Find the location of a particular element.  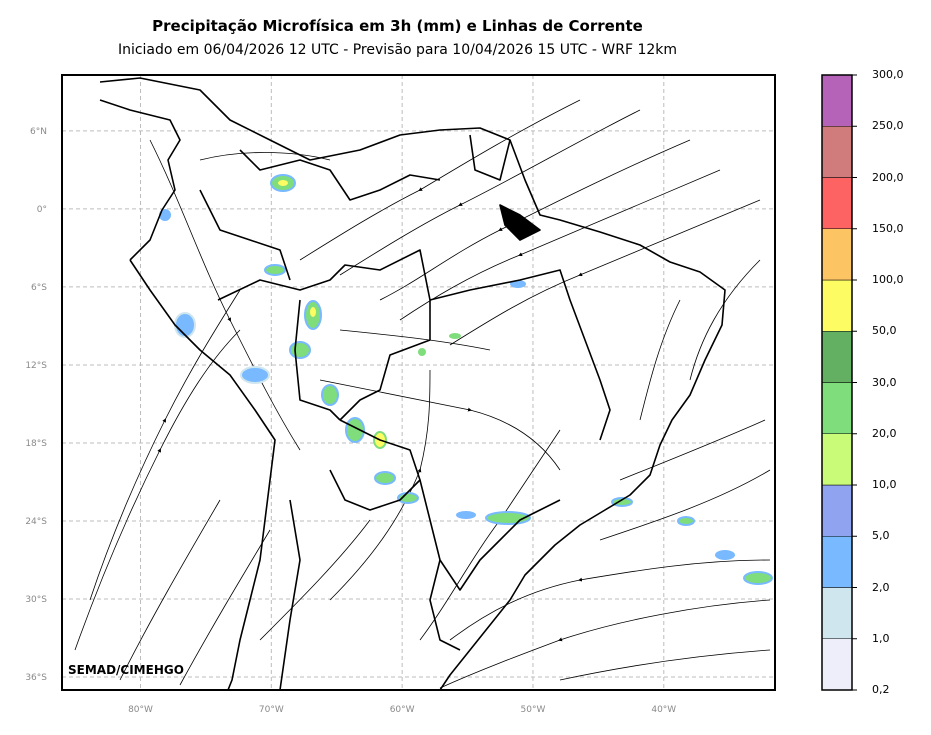

colorbar is located at coordinates (839, 382).